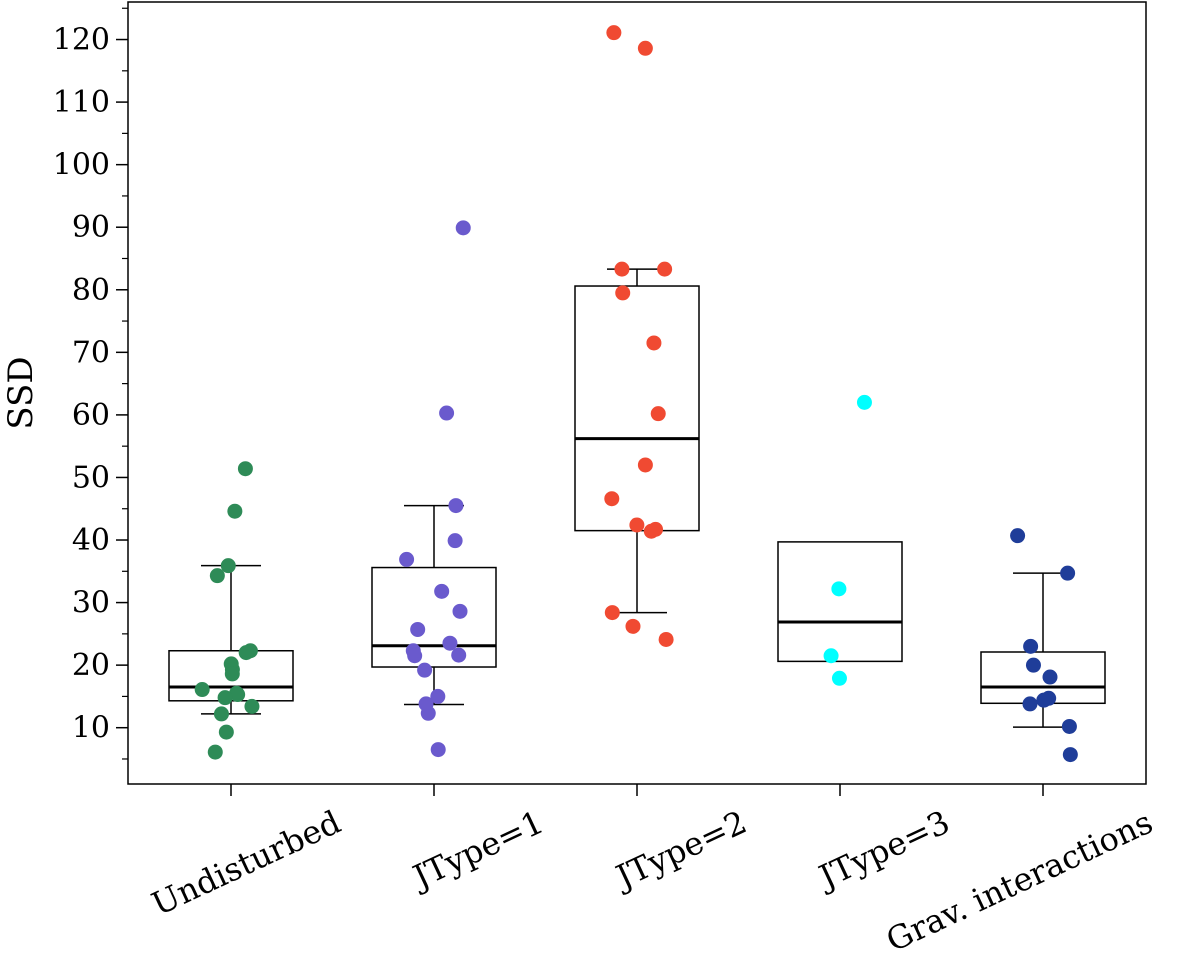 This screenshot has height=969, width=1200. I want to click on y-axis: 10 20 30 40 50 60 70 80 90 100 110 120, so click(90, 383).